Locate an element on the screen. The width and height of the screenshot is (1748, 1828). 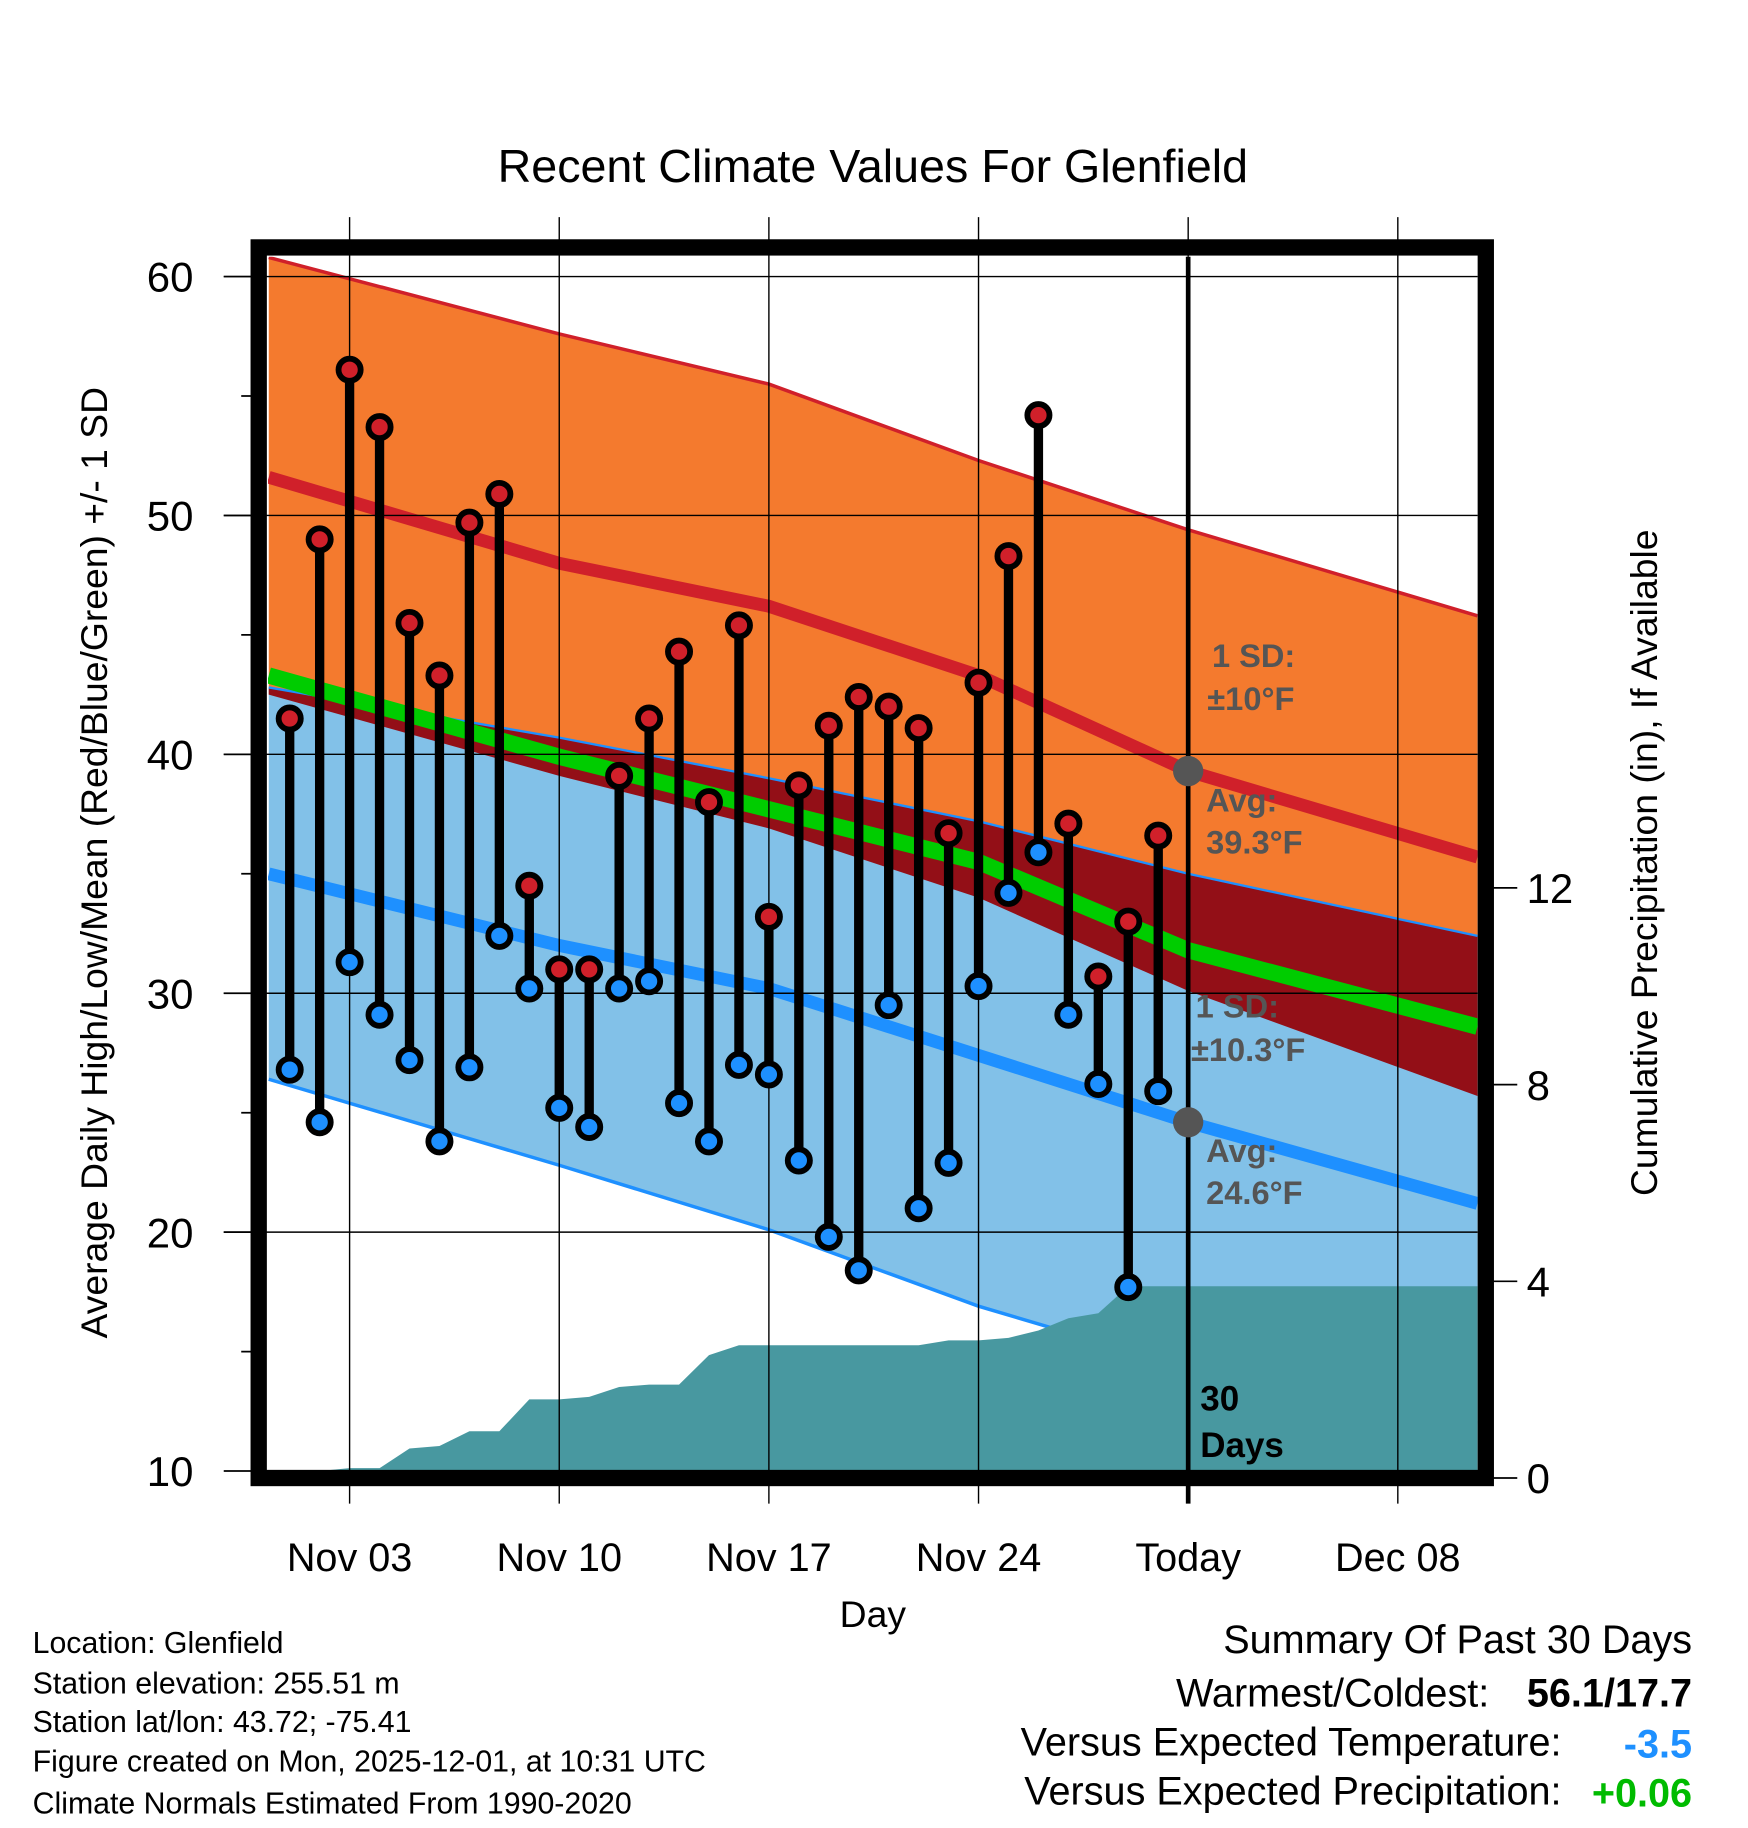
high-sd-label: 1 SD: is located at coordinates (1253, 655).